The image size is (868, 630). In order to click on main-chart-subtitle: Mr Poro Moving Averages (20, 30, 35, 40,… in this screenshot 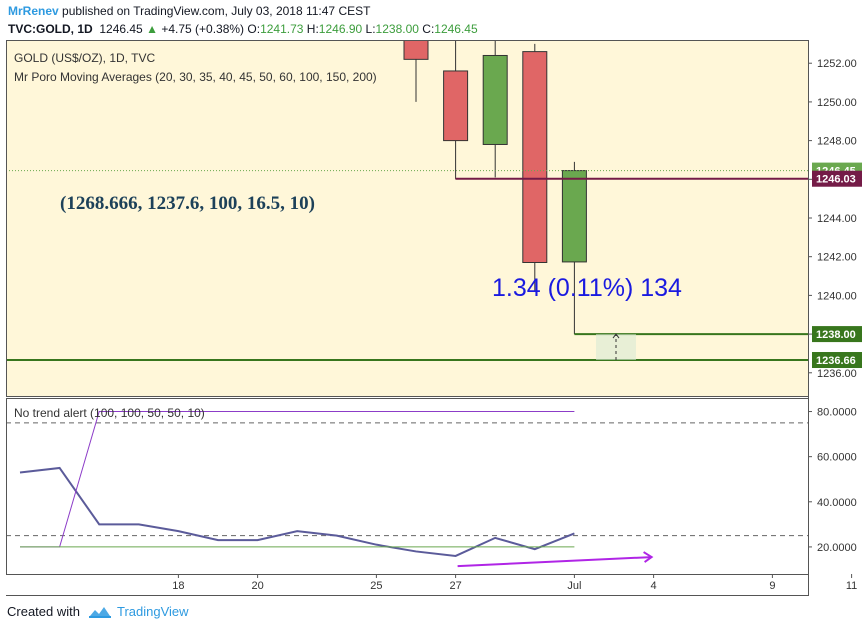, I will do `click(195, 77)`.